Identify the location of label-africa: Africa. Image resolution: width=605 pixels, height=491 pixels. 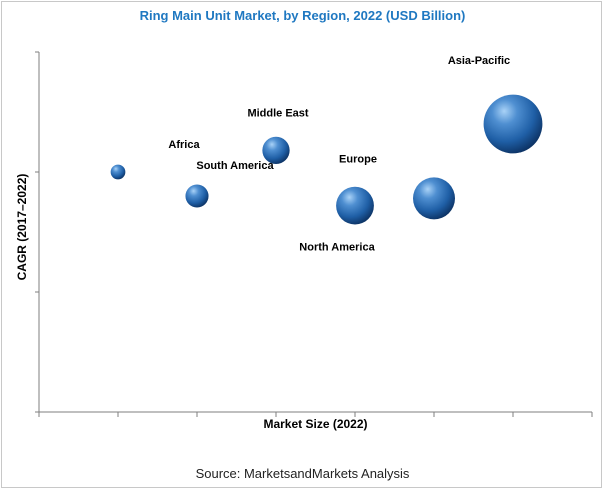
(184, 145).